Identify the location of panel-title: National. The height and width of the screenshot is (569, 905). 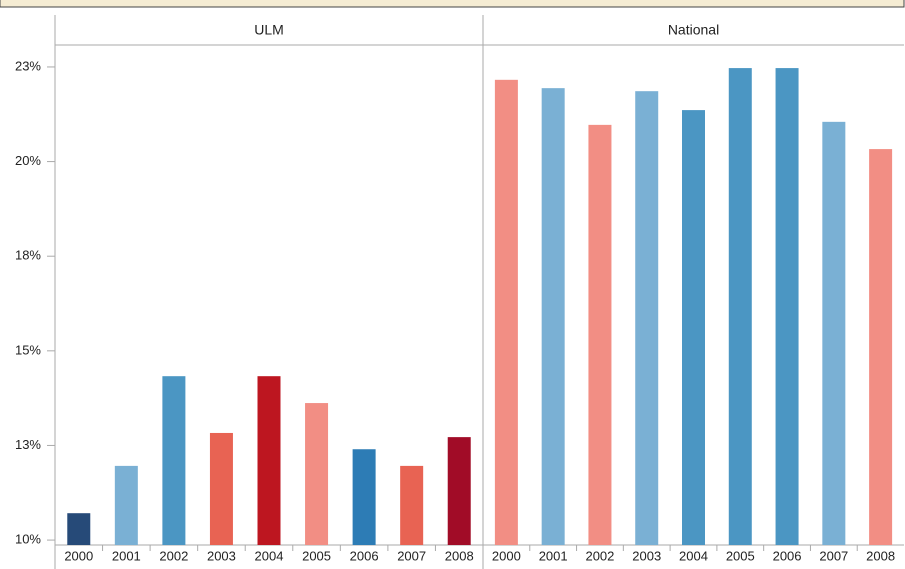
(693, 30).